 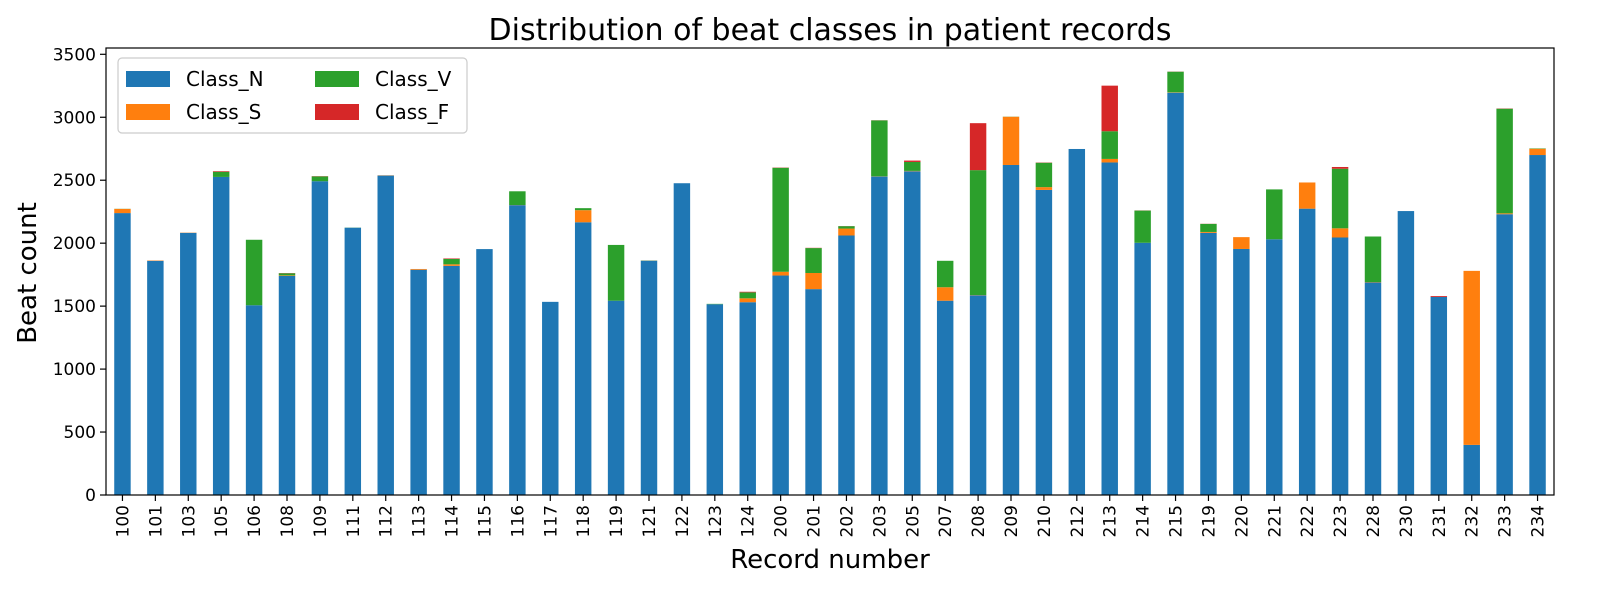 What do you see at coordinates (288, 521) in the screenshot?
I see `x-tick-label: 108` at bounding box center [288, 521].